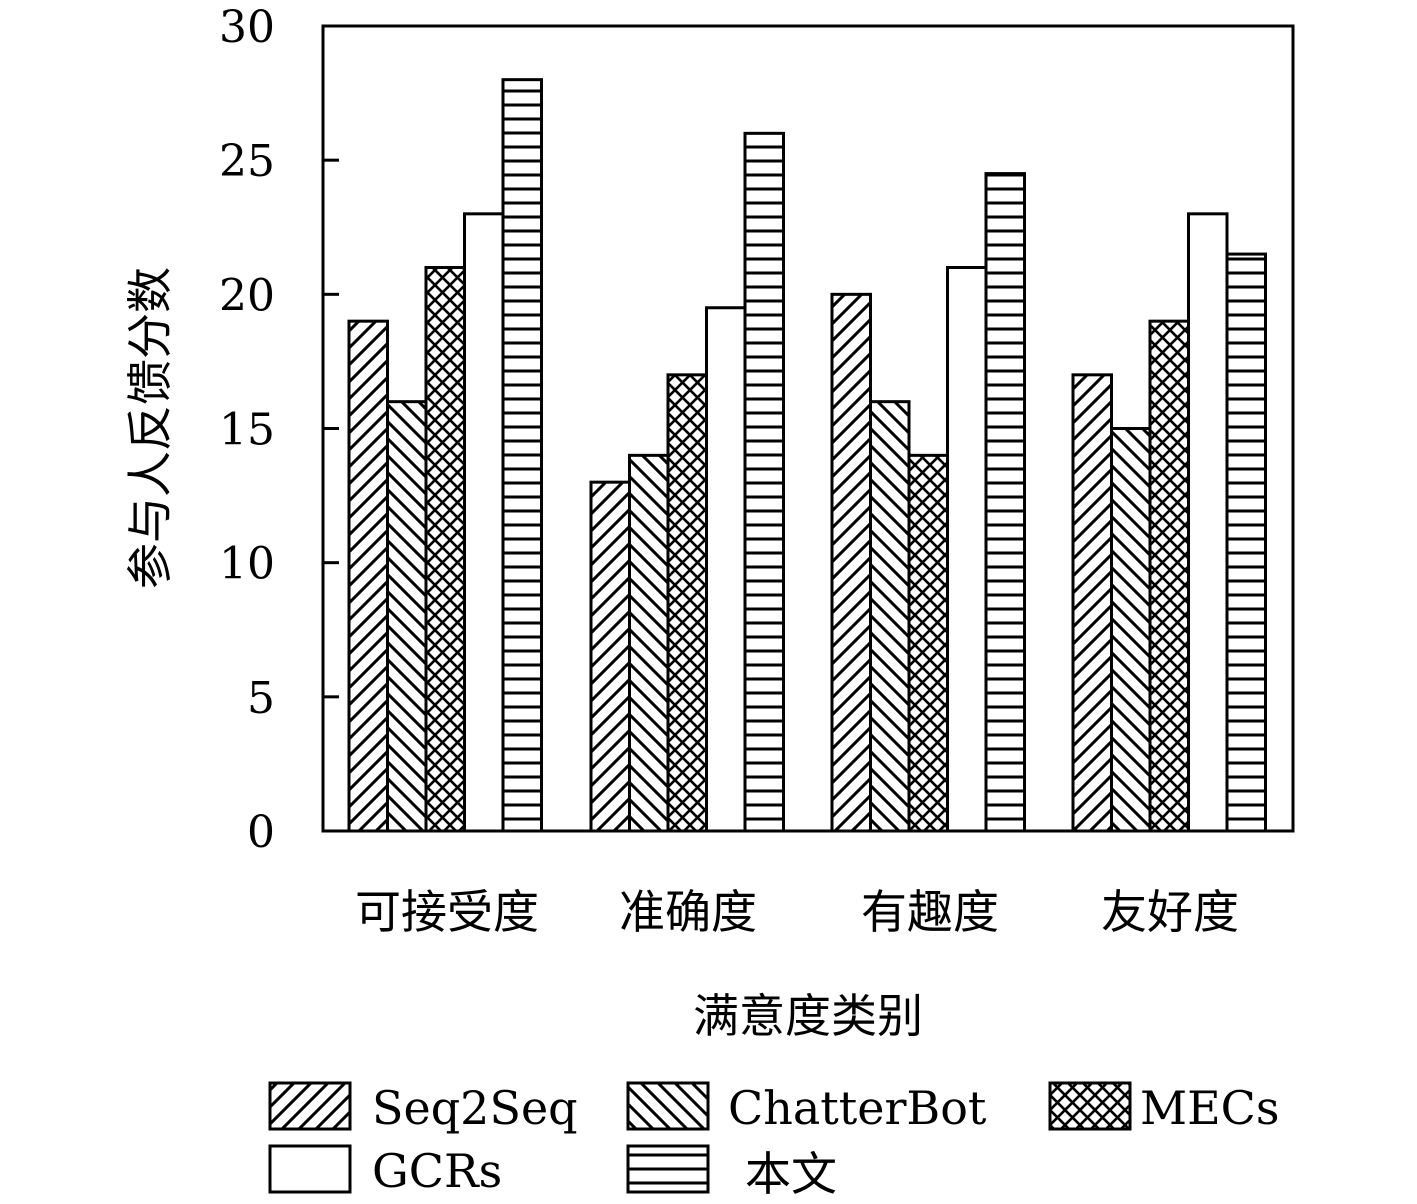 The width and height of the screenshot is (1417, 1204). What do you see at coordinates (1209, 1108) in the screenshot?
I see `legend-label: MECs` at bounding box center [1209, 1108].